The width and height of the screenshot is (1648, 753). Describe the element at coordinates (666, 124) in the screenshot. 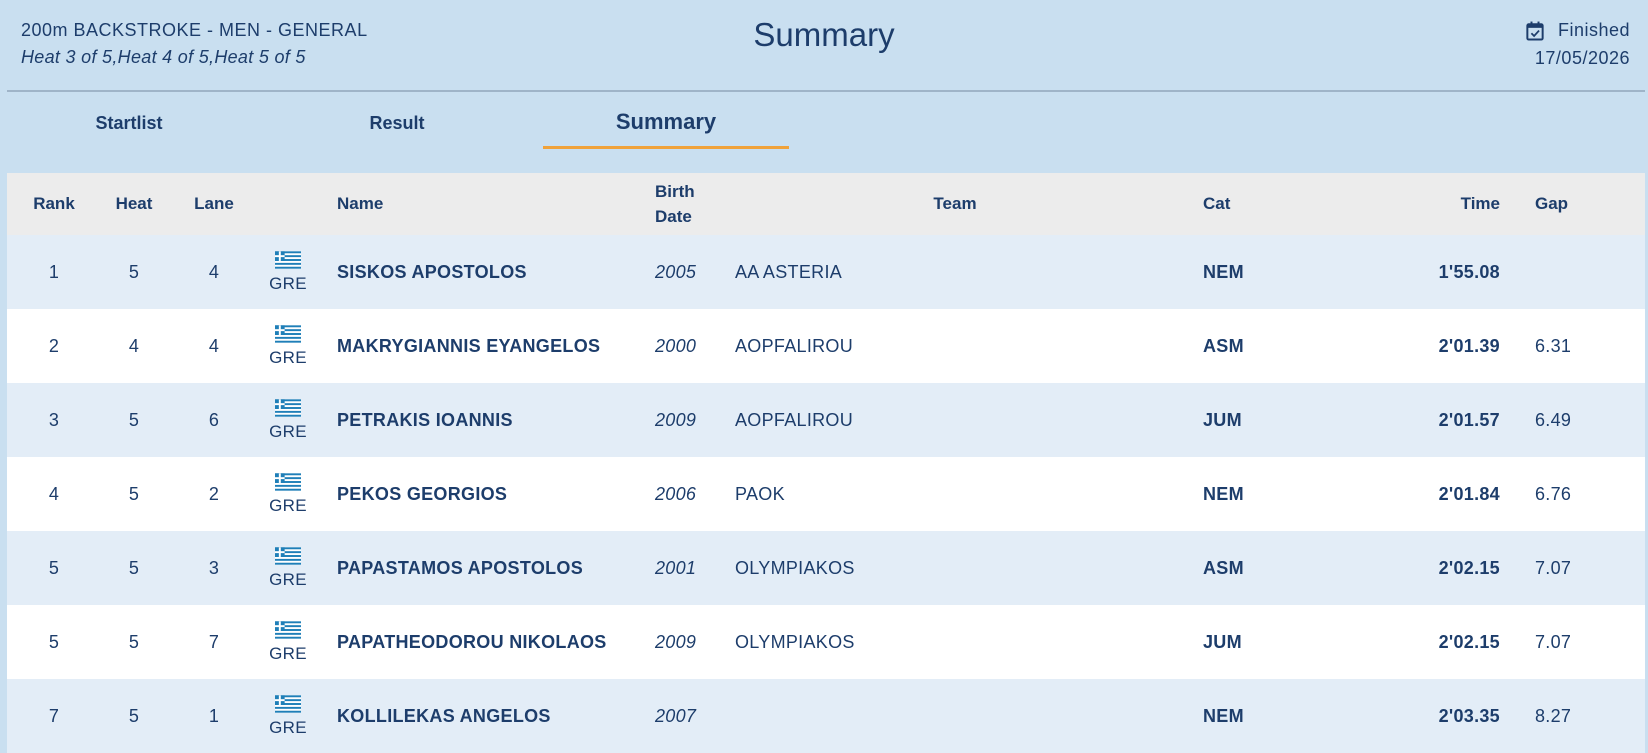

I see `tab-summary: Summary` at that location.